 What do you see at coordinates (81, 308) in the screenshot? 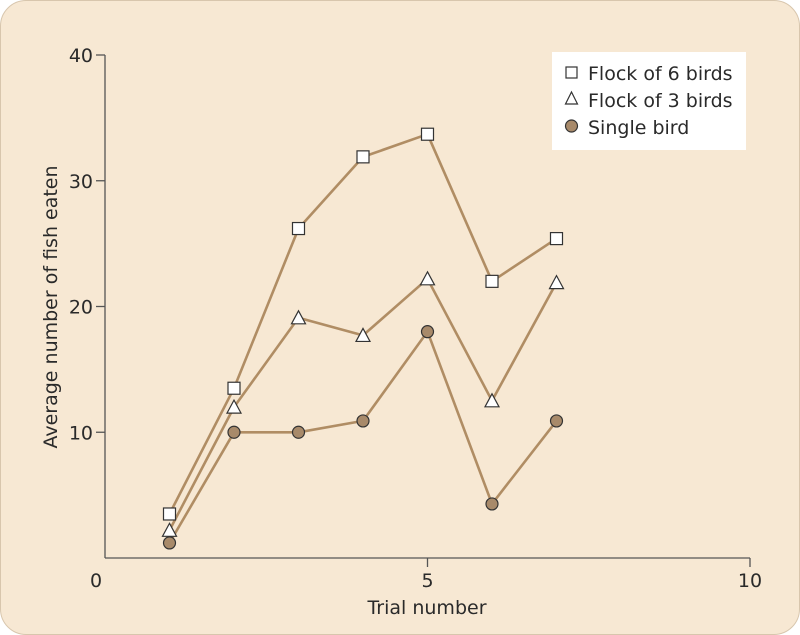
I see `y-tick-label: 20` at bounding box center [81, 308].